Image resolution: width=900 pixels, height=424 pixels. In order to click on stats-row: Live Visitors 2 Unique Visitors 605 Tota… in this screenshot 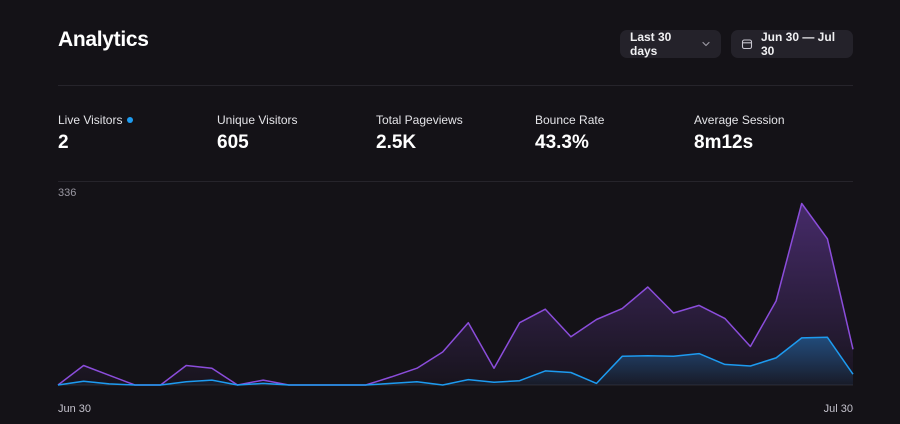, I will do `click(455, 133)`.